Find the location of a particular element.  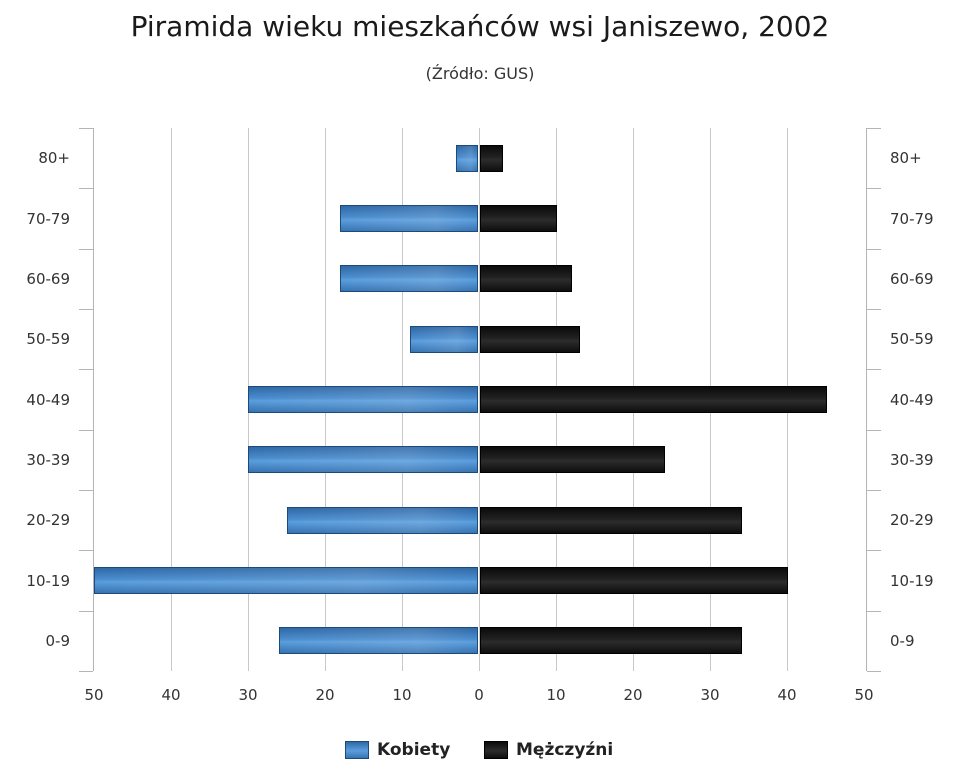

category-label-left: 0-9 is located at coordinates (58, 640).